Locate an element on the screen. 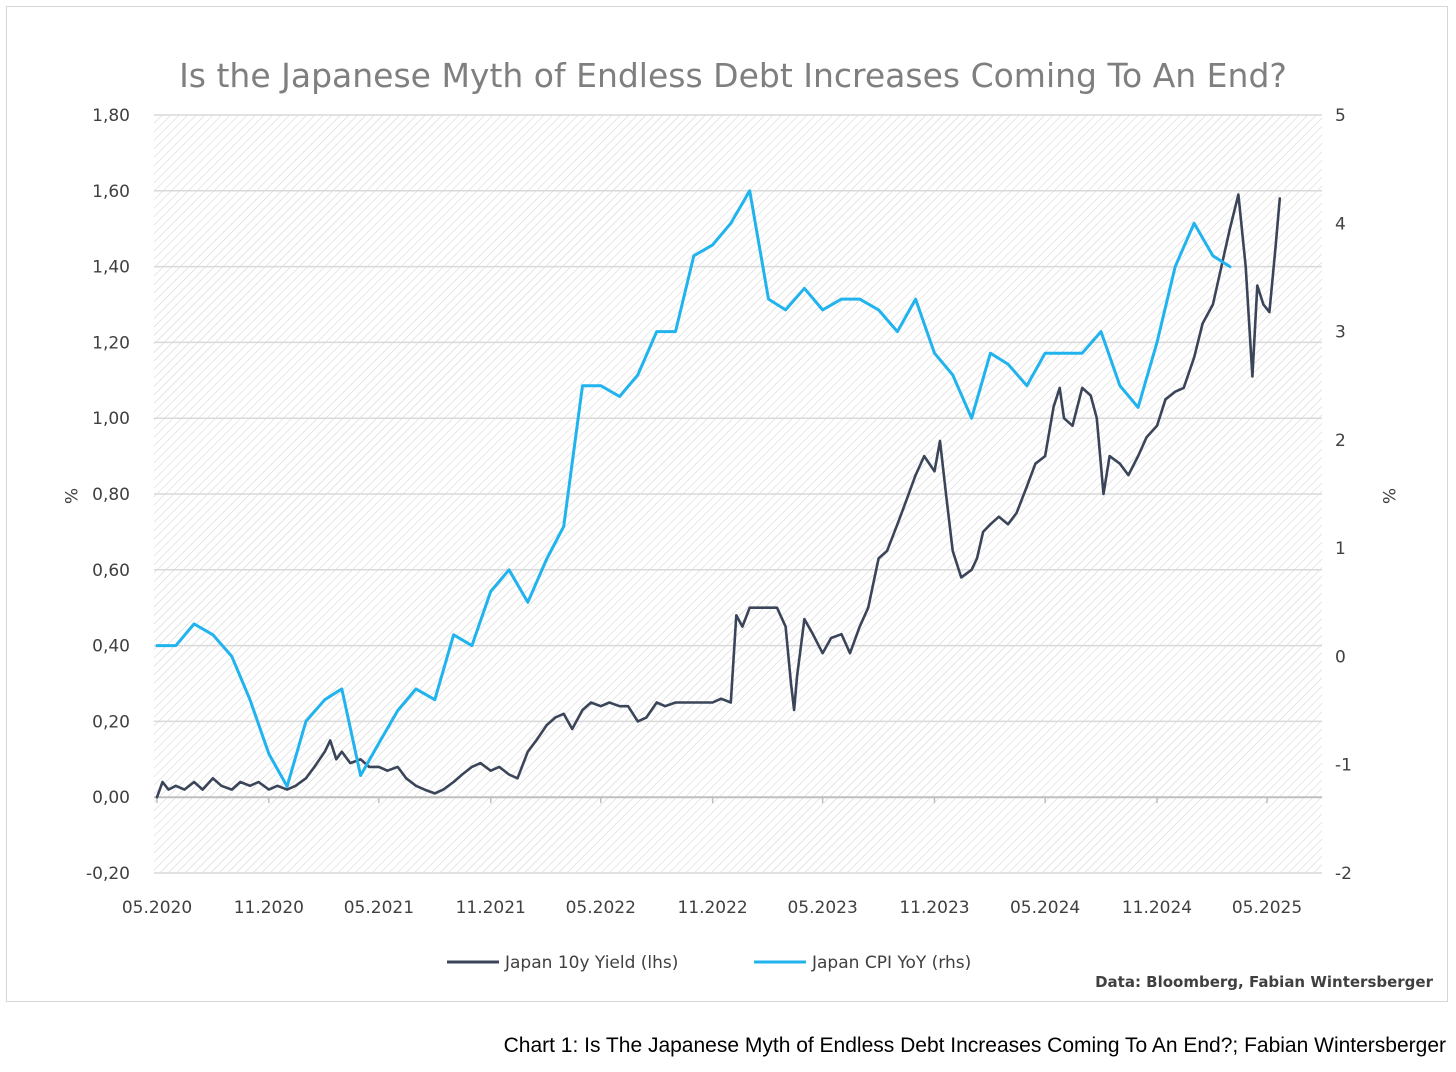 The width and height of the screenshot is (1456, 1072). x-tick-label: 05.2021 is located at coordinates (379, 908).